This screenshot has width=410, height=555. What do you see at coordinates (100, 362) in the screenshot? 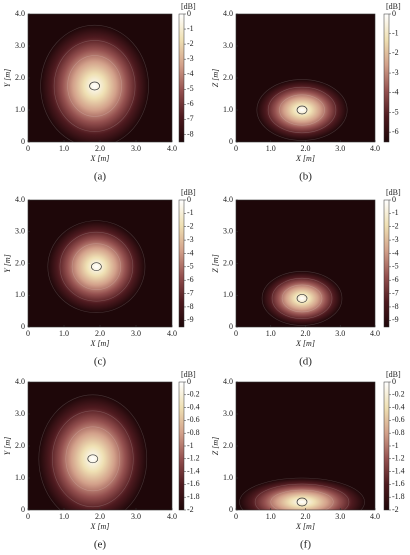
I see `caption: (c)` at bounding box center [100, 362].